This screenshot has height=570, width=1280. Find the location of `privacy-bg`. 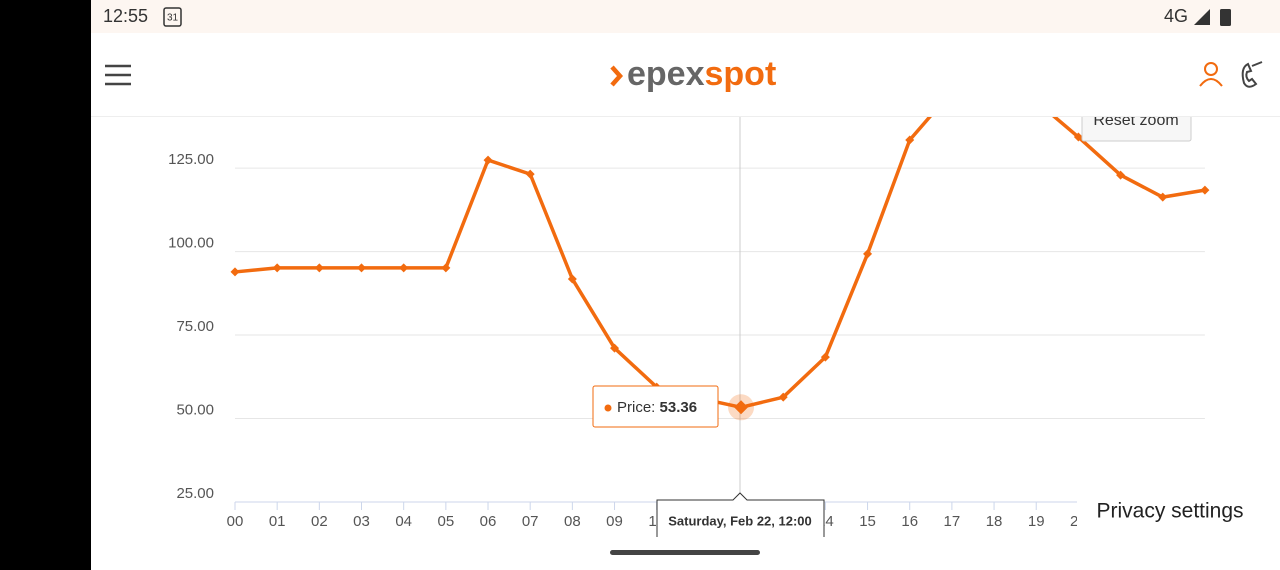

privacy-bg is located at coordinates (1172, 513).